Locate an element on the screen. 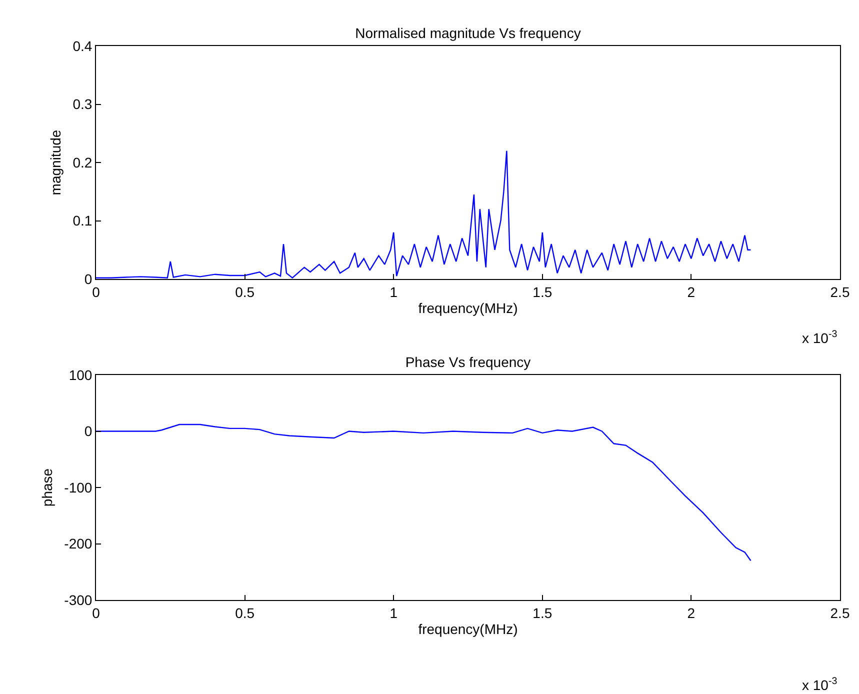 The height and width of the screenshot is (694, 859). y-axis-title: phase is located at coordinates (46, 487).